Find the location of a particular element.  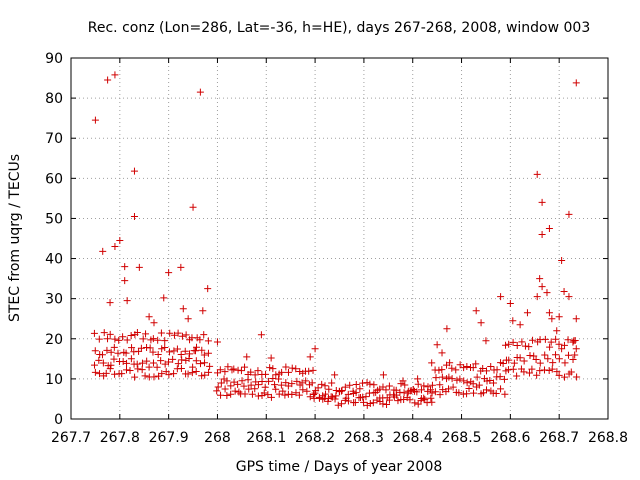

x-tick-label: 267.7 is located at coordinates (71, 438).